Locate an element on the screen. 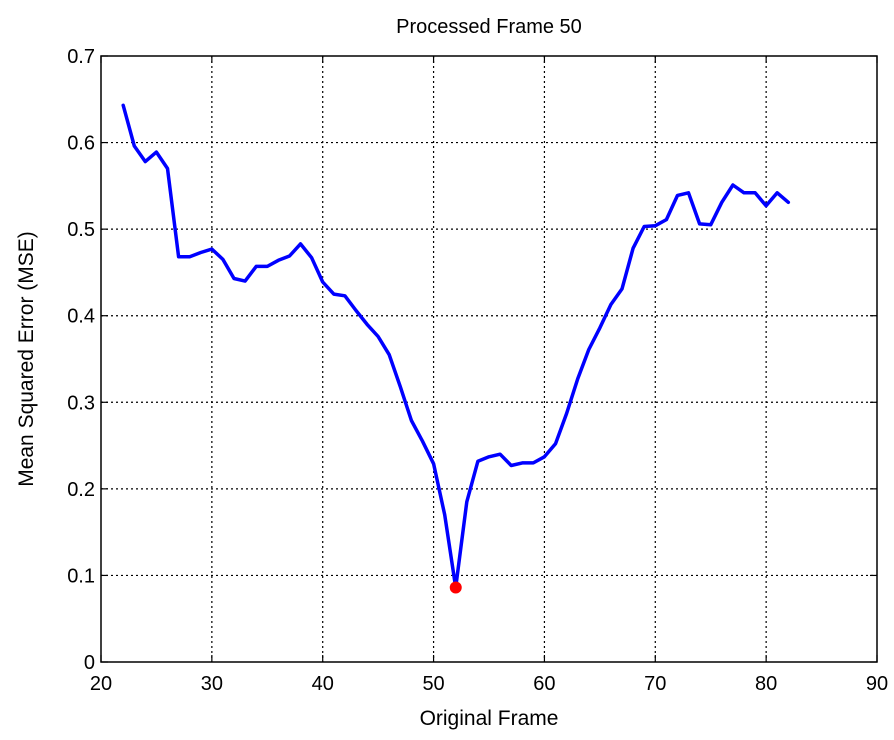  x-tick-label: 70 is located at coordinates (655, 684).